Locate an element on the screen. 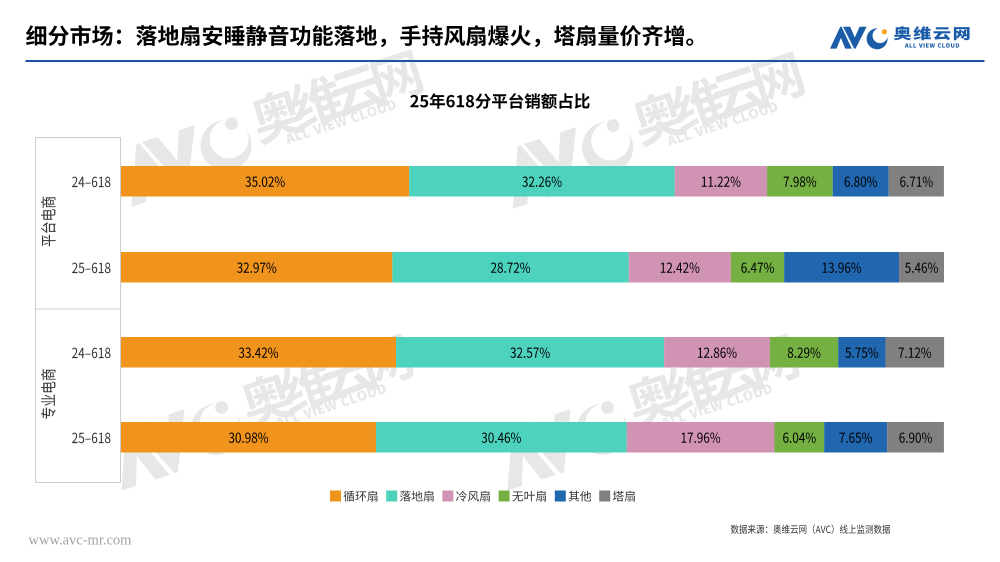 Image resolution: width=1000 pixels, height=562 pixels. svg-text: www.avc-mr.com is located at coordinates (81, 541).